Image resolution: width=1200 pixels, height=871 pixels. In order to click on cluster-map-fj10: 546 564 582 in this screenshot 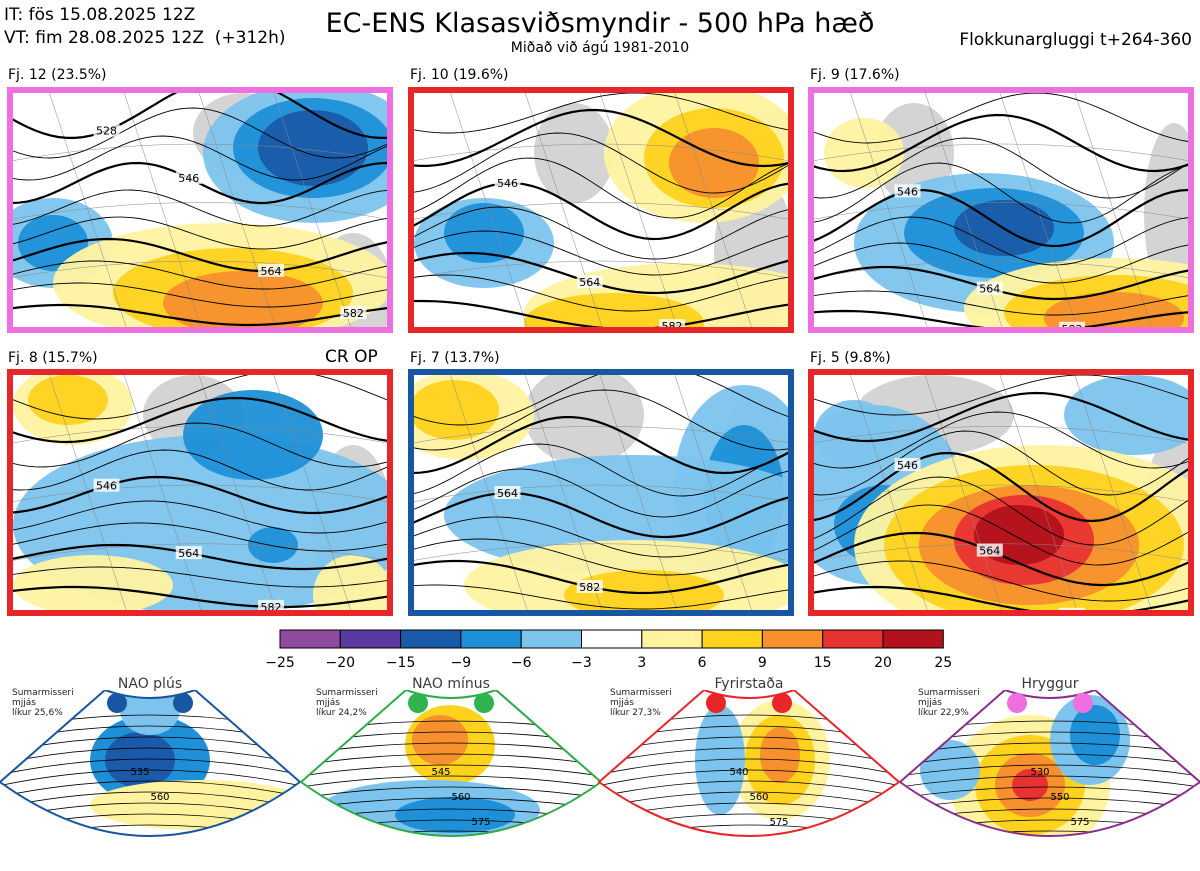, I will do `click(601, 210)`.